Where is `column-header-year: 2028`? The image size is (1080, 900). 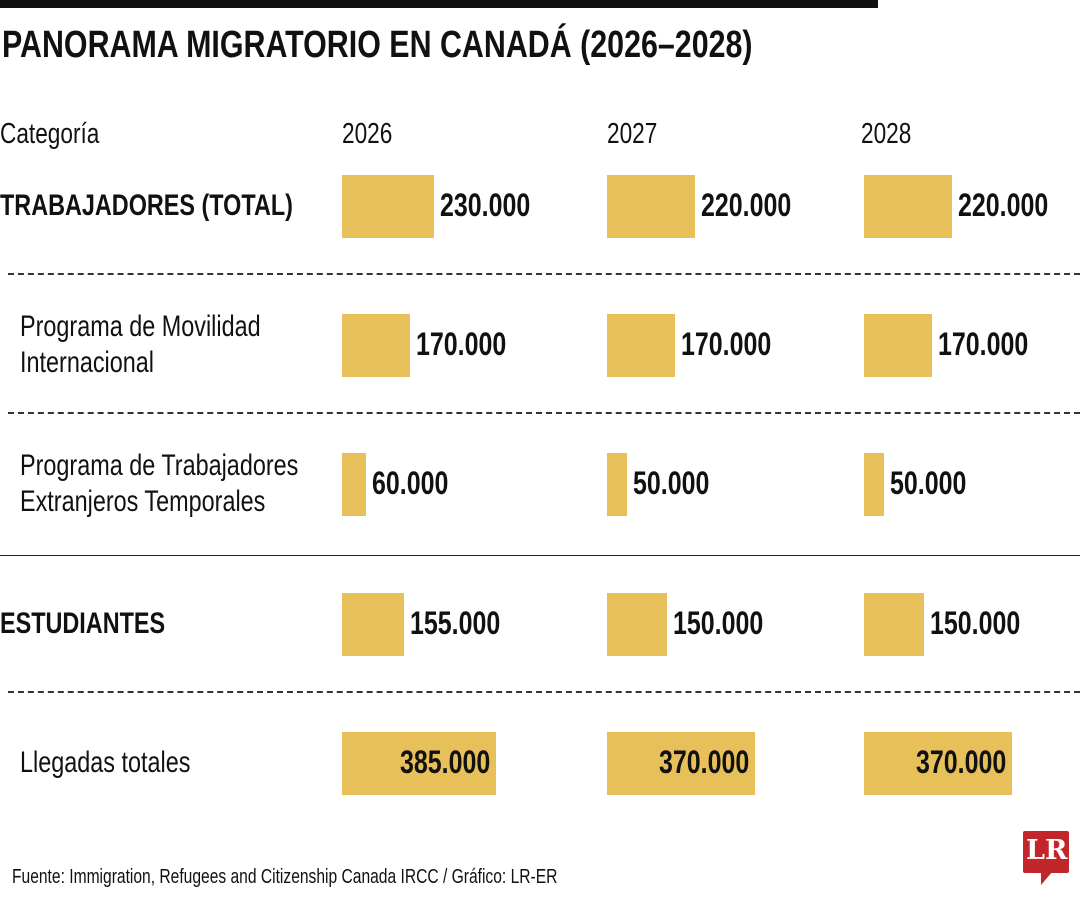
column-header-year: 2028 is located at coordinates (886, 134).